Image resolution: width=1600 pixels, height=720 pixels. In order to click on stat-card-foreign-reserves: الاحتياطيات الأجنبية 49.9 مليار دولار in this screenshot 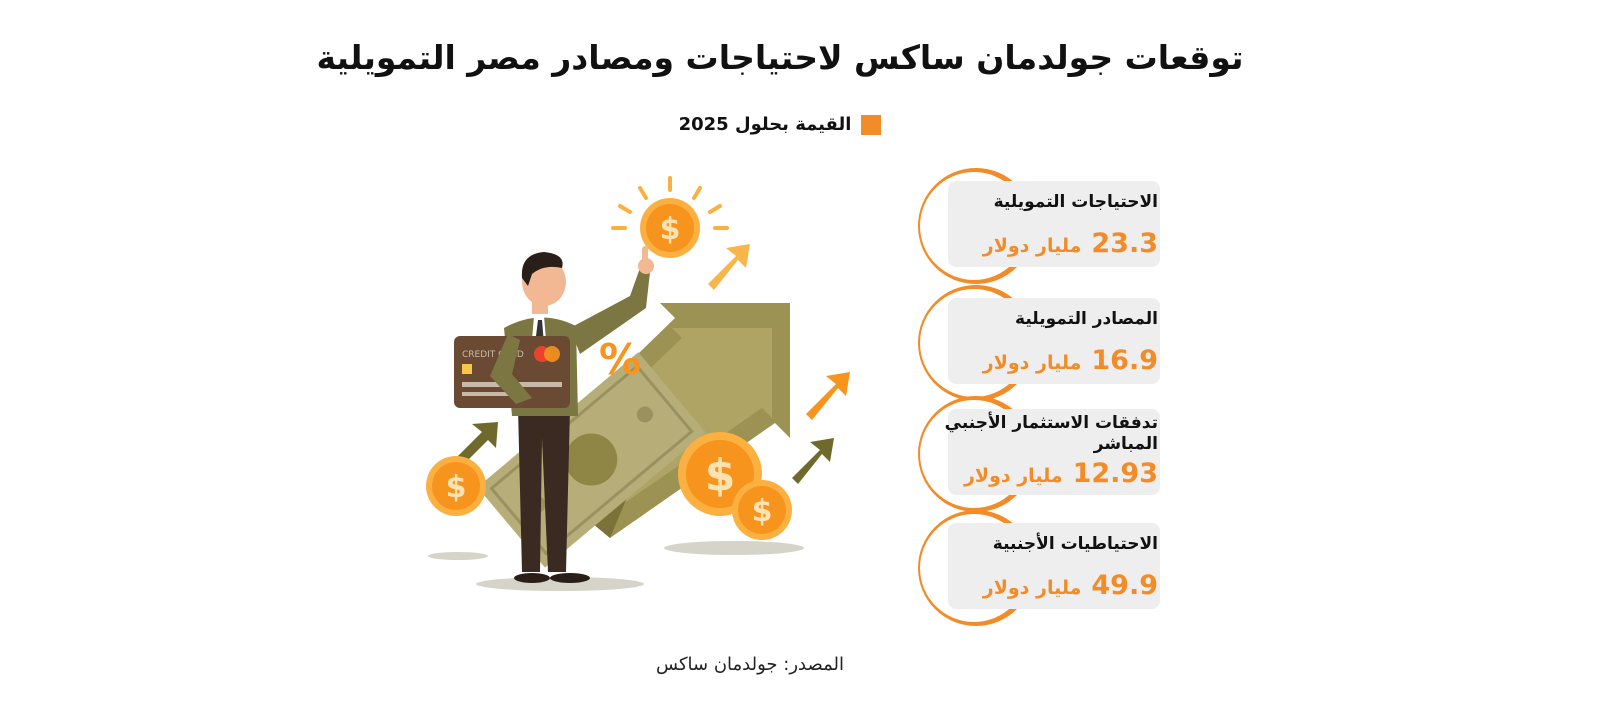, I will do `click(1049, 568)`.